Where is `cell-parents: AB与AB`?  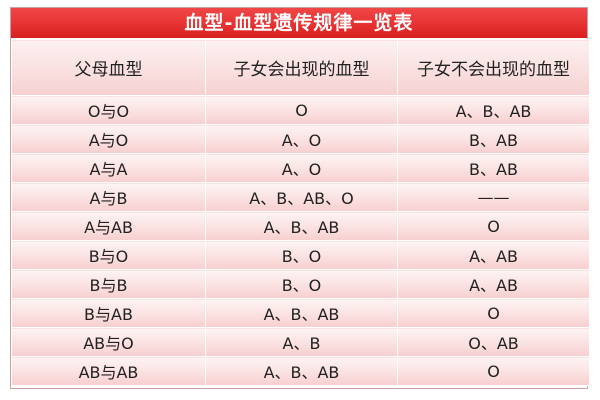
cell-parents: AB与AB is located at coordinates (108, 371).